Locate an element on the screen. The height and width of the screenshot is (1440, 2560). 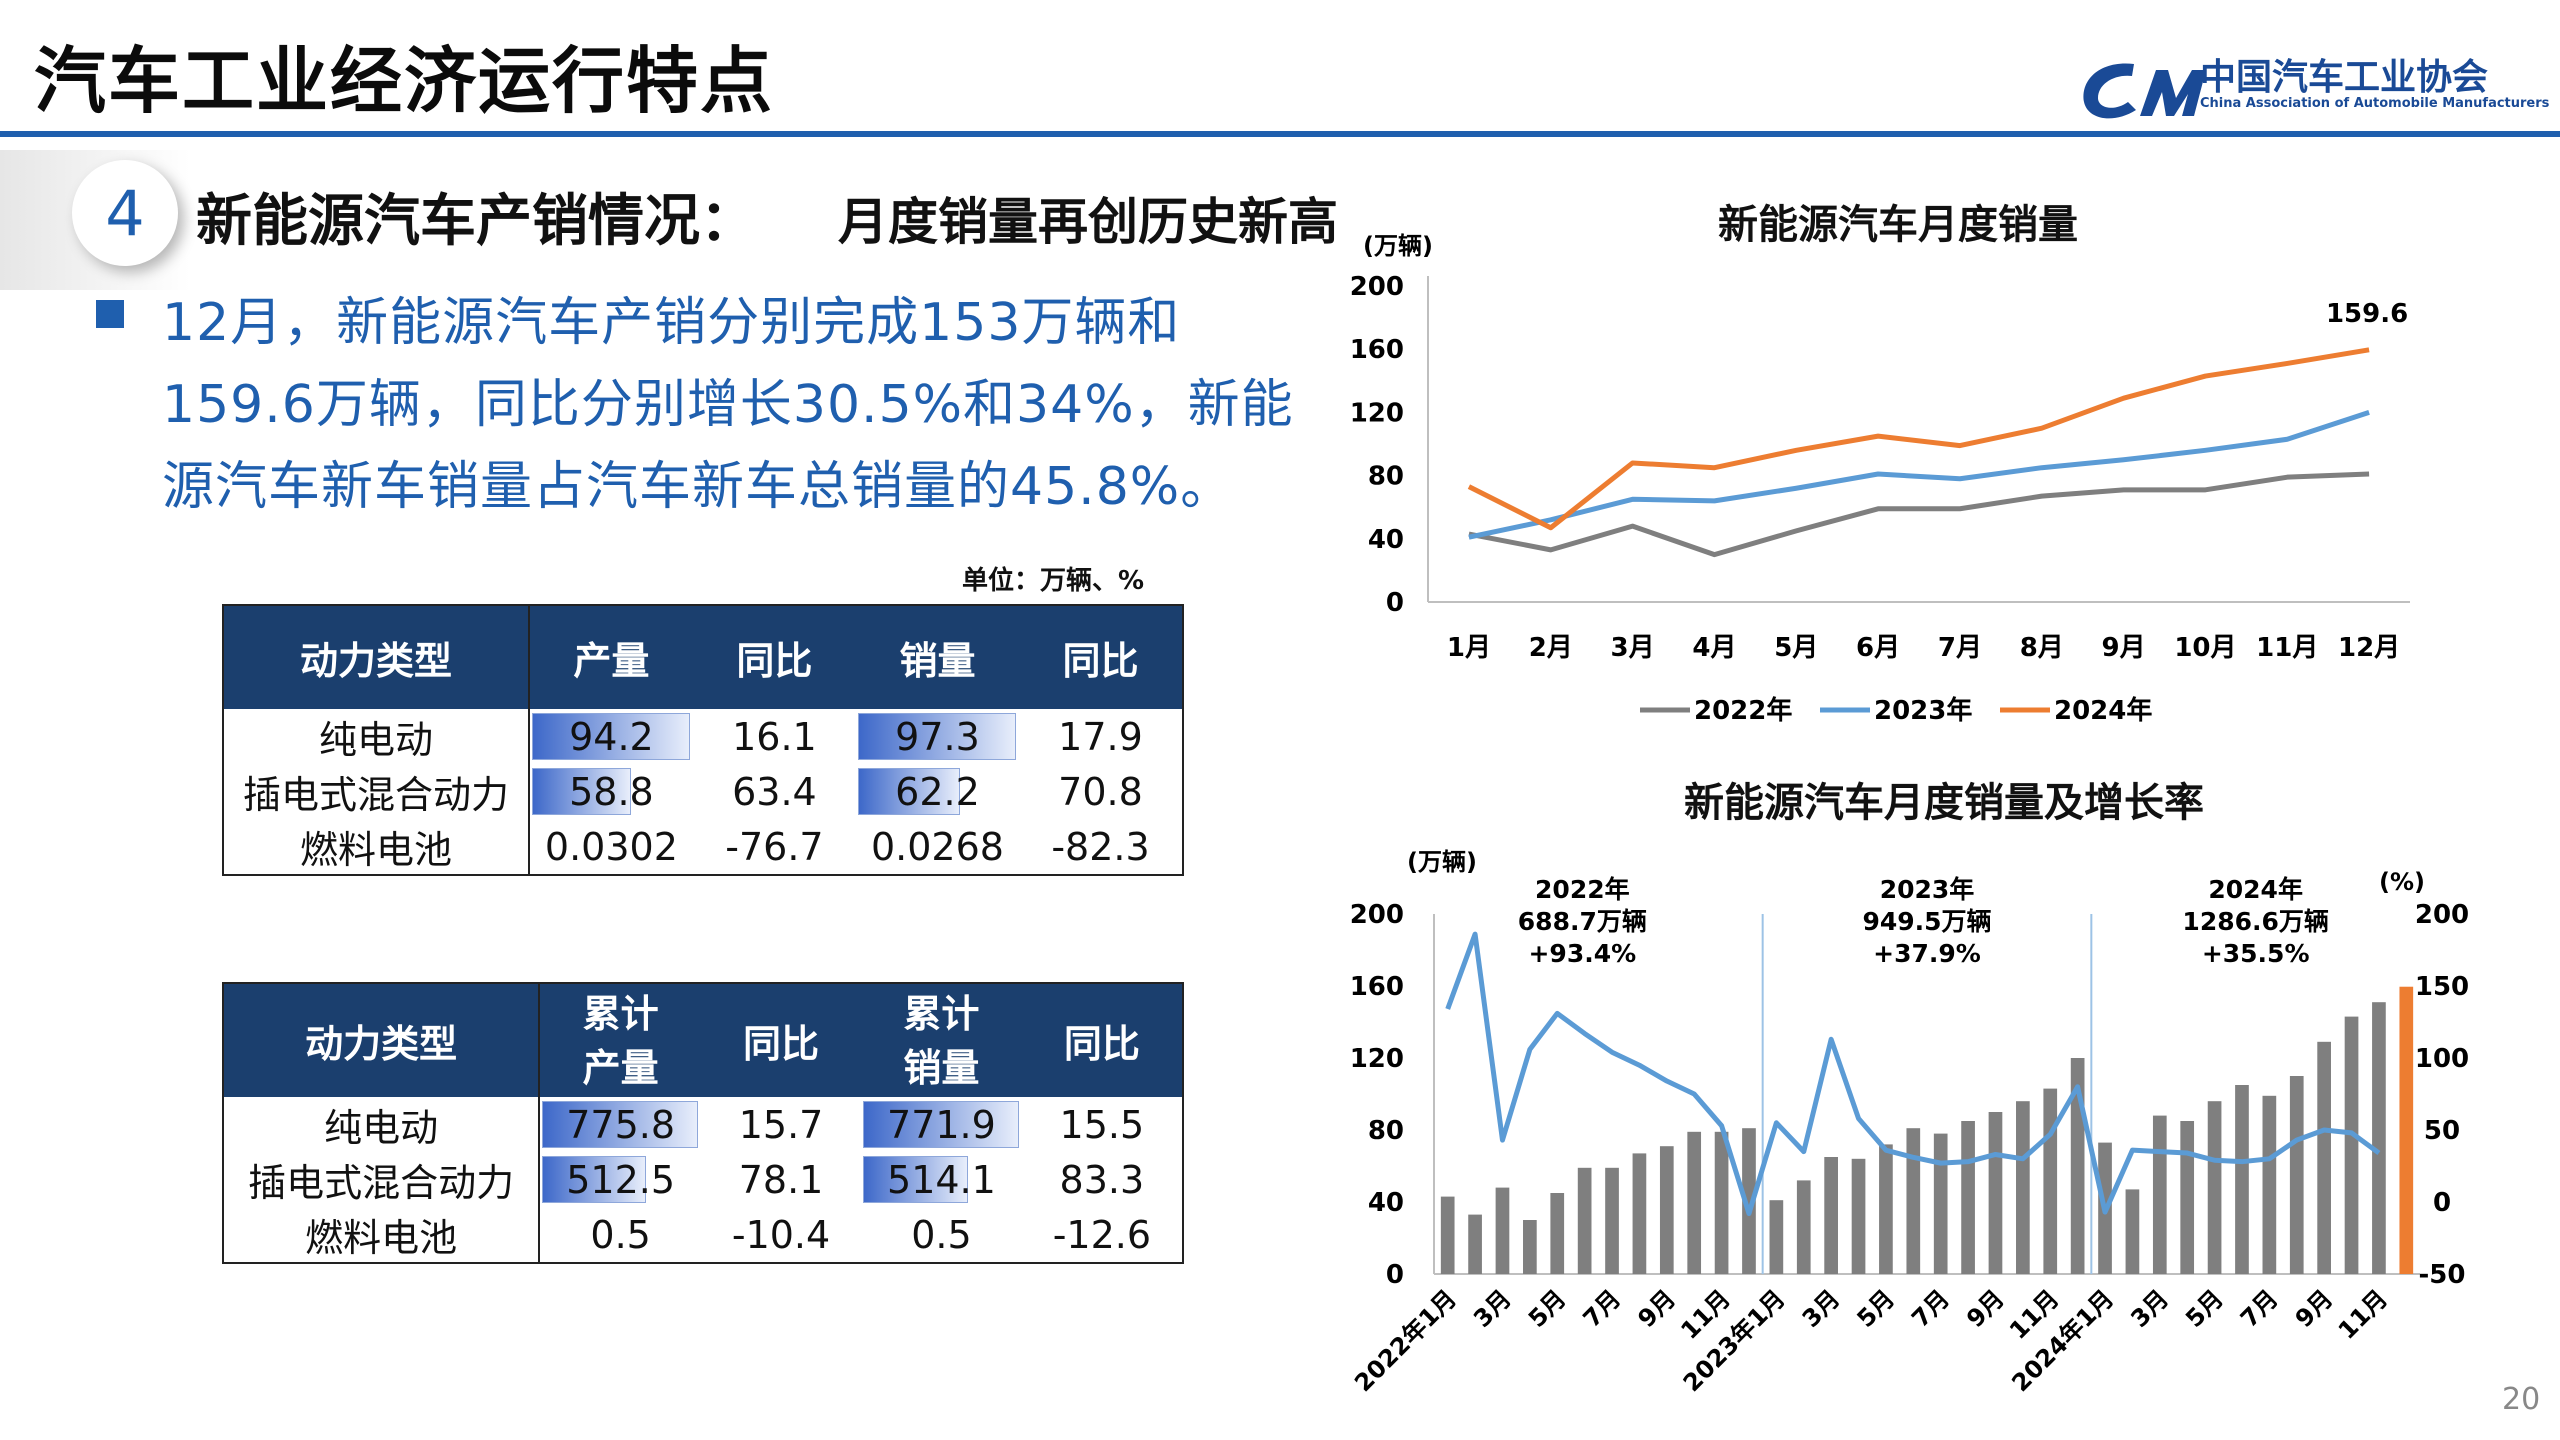
paragraph-line-3: 源汽车新车销量占汽车新车总销量的45.8%。 is located at coordinates (698, 487).